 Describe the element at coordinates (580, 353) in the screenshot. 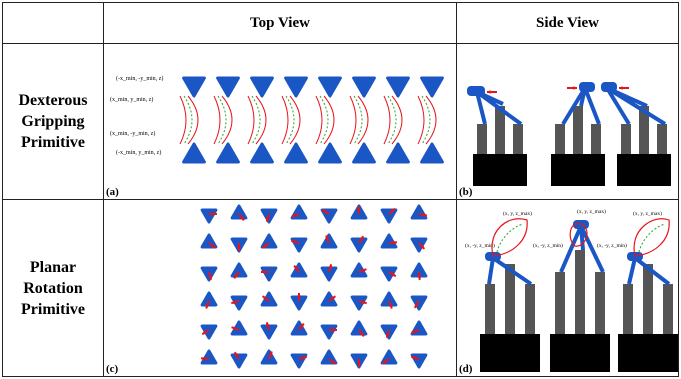

I see `d-column-1-1-base` at that location.